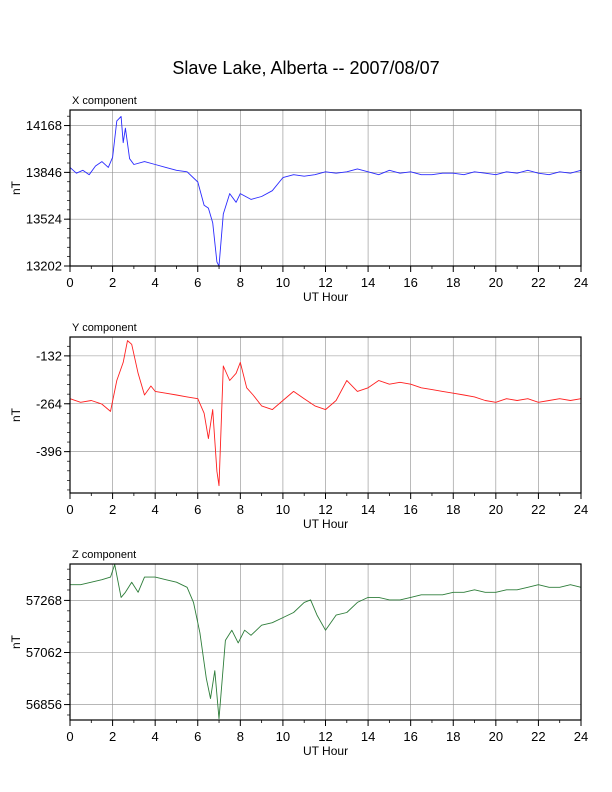  I want to click on z-y-tick-label: 57062, so click(44, 652).